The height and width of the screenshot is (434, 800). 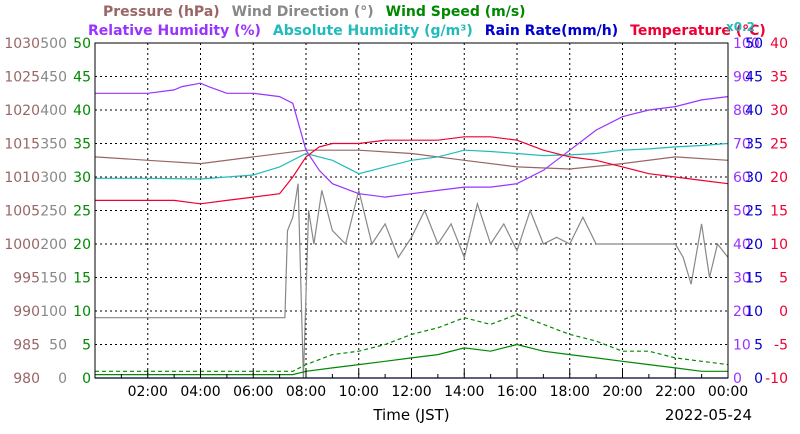 I want to click on left-axis-tick-label: 300, so click(x=53, y=178).